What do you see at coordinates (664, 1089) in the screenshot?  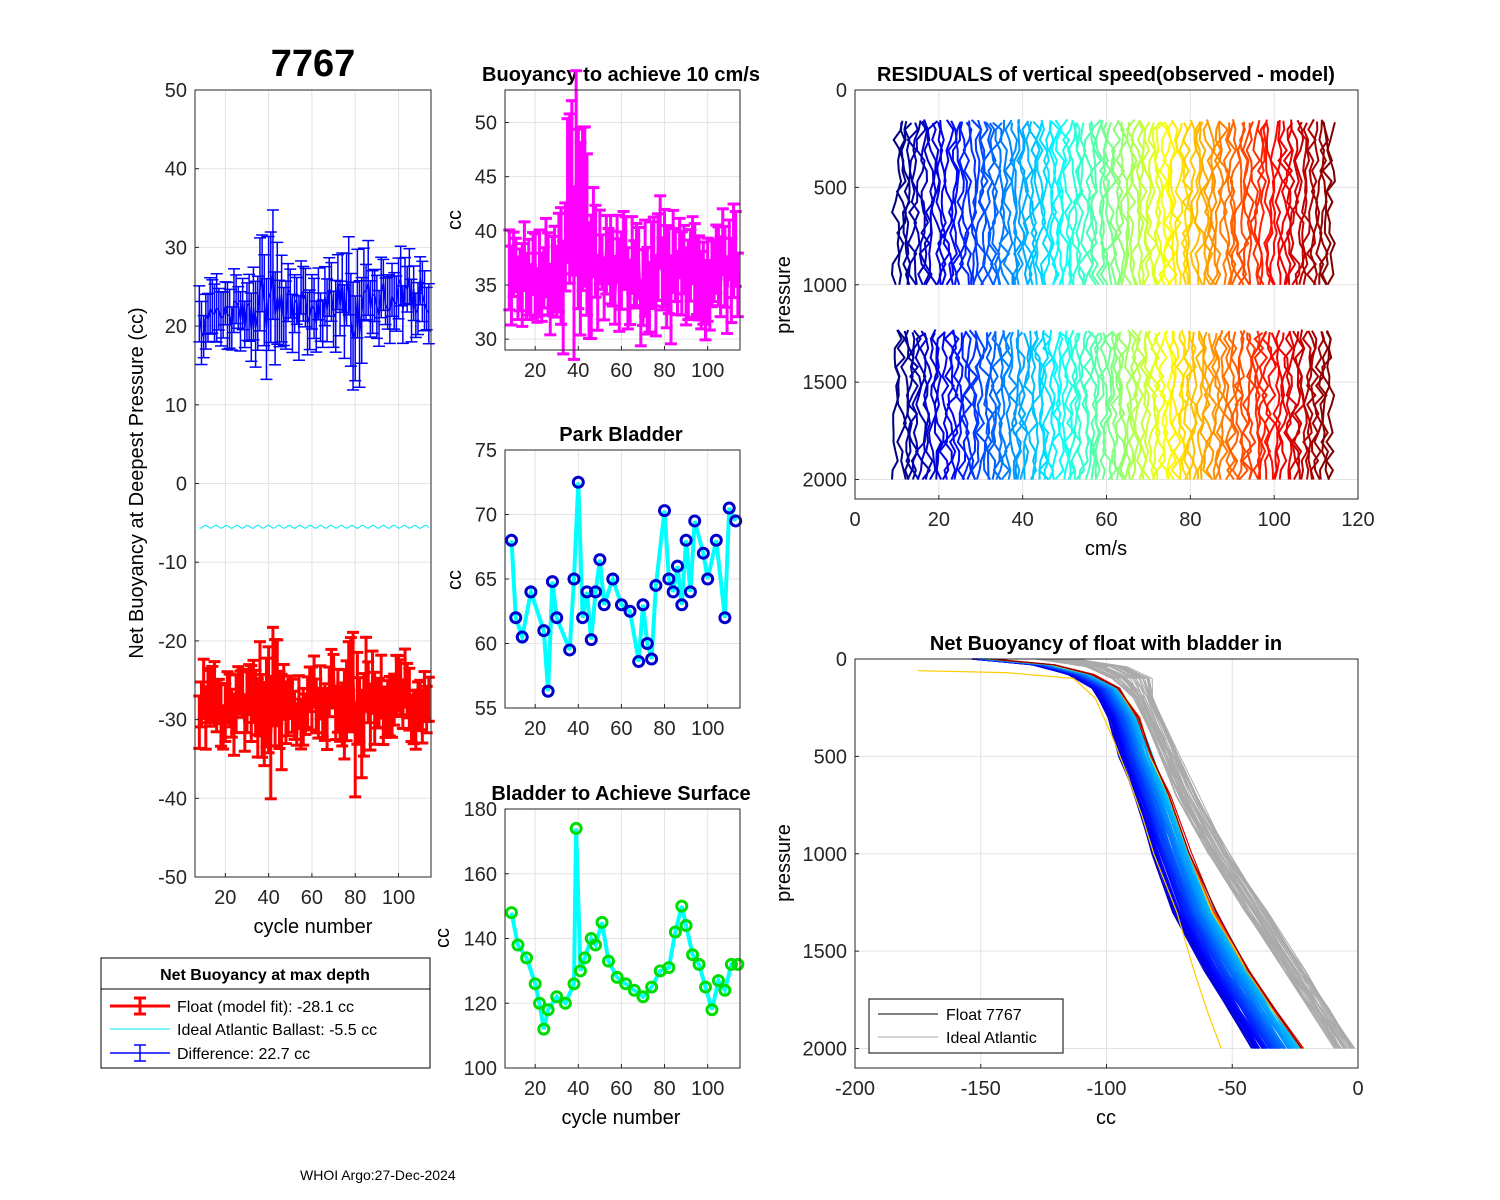 I see `bladder-surface-xtick-label: 80` at bounding box center [664, 1089].